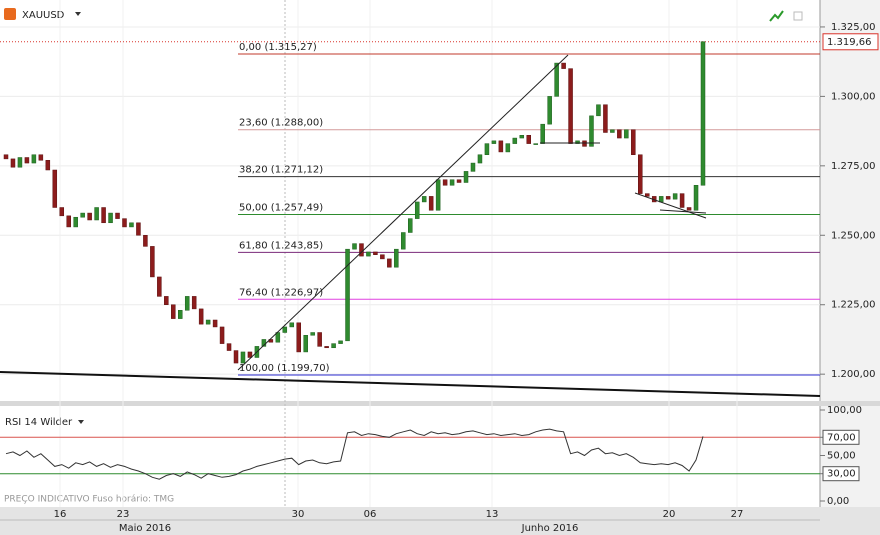  What do you see at coordinates (841, 474) in the screenshot?
I see `level-box` at bounding box center [841, 474].